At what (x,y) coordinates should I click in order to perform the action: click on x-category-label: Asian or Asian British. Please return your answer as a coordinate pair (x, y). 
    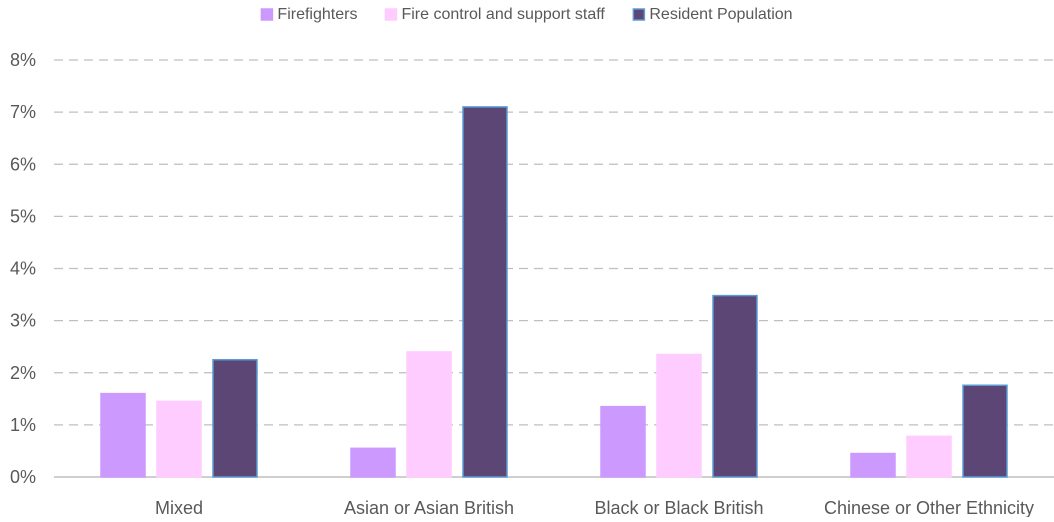
    Looking at the image, I should click on (429, 507).